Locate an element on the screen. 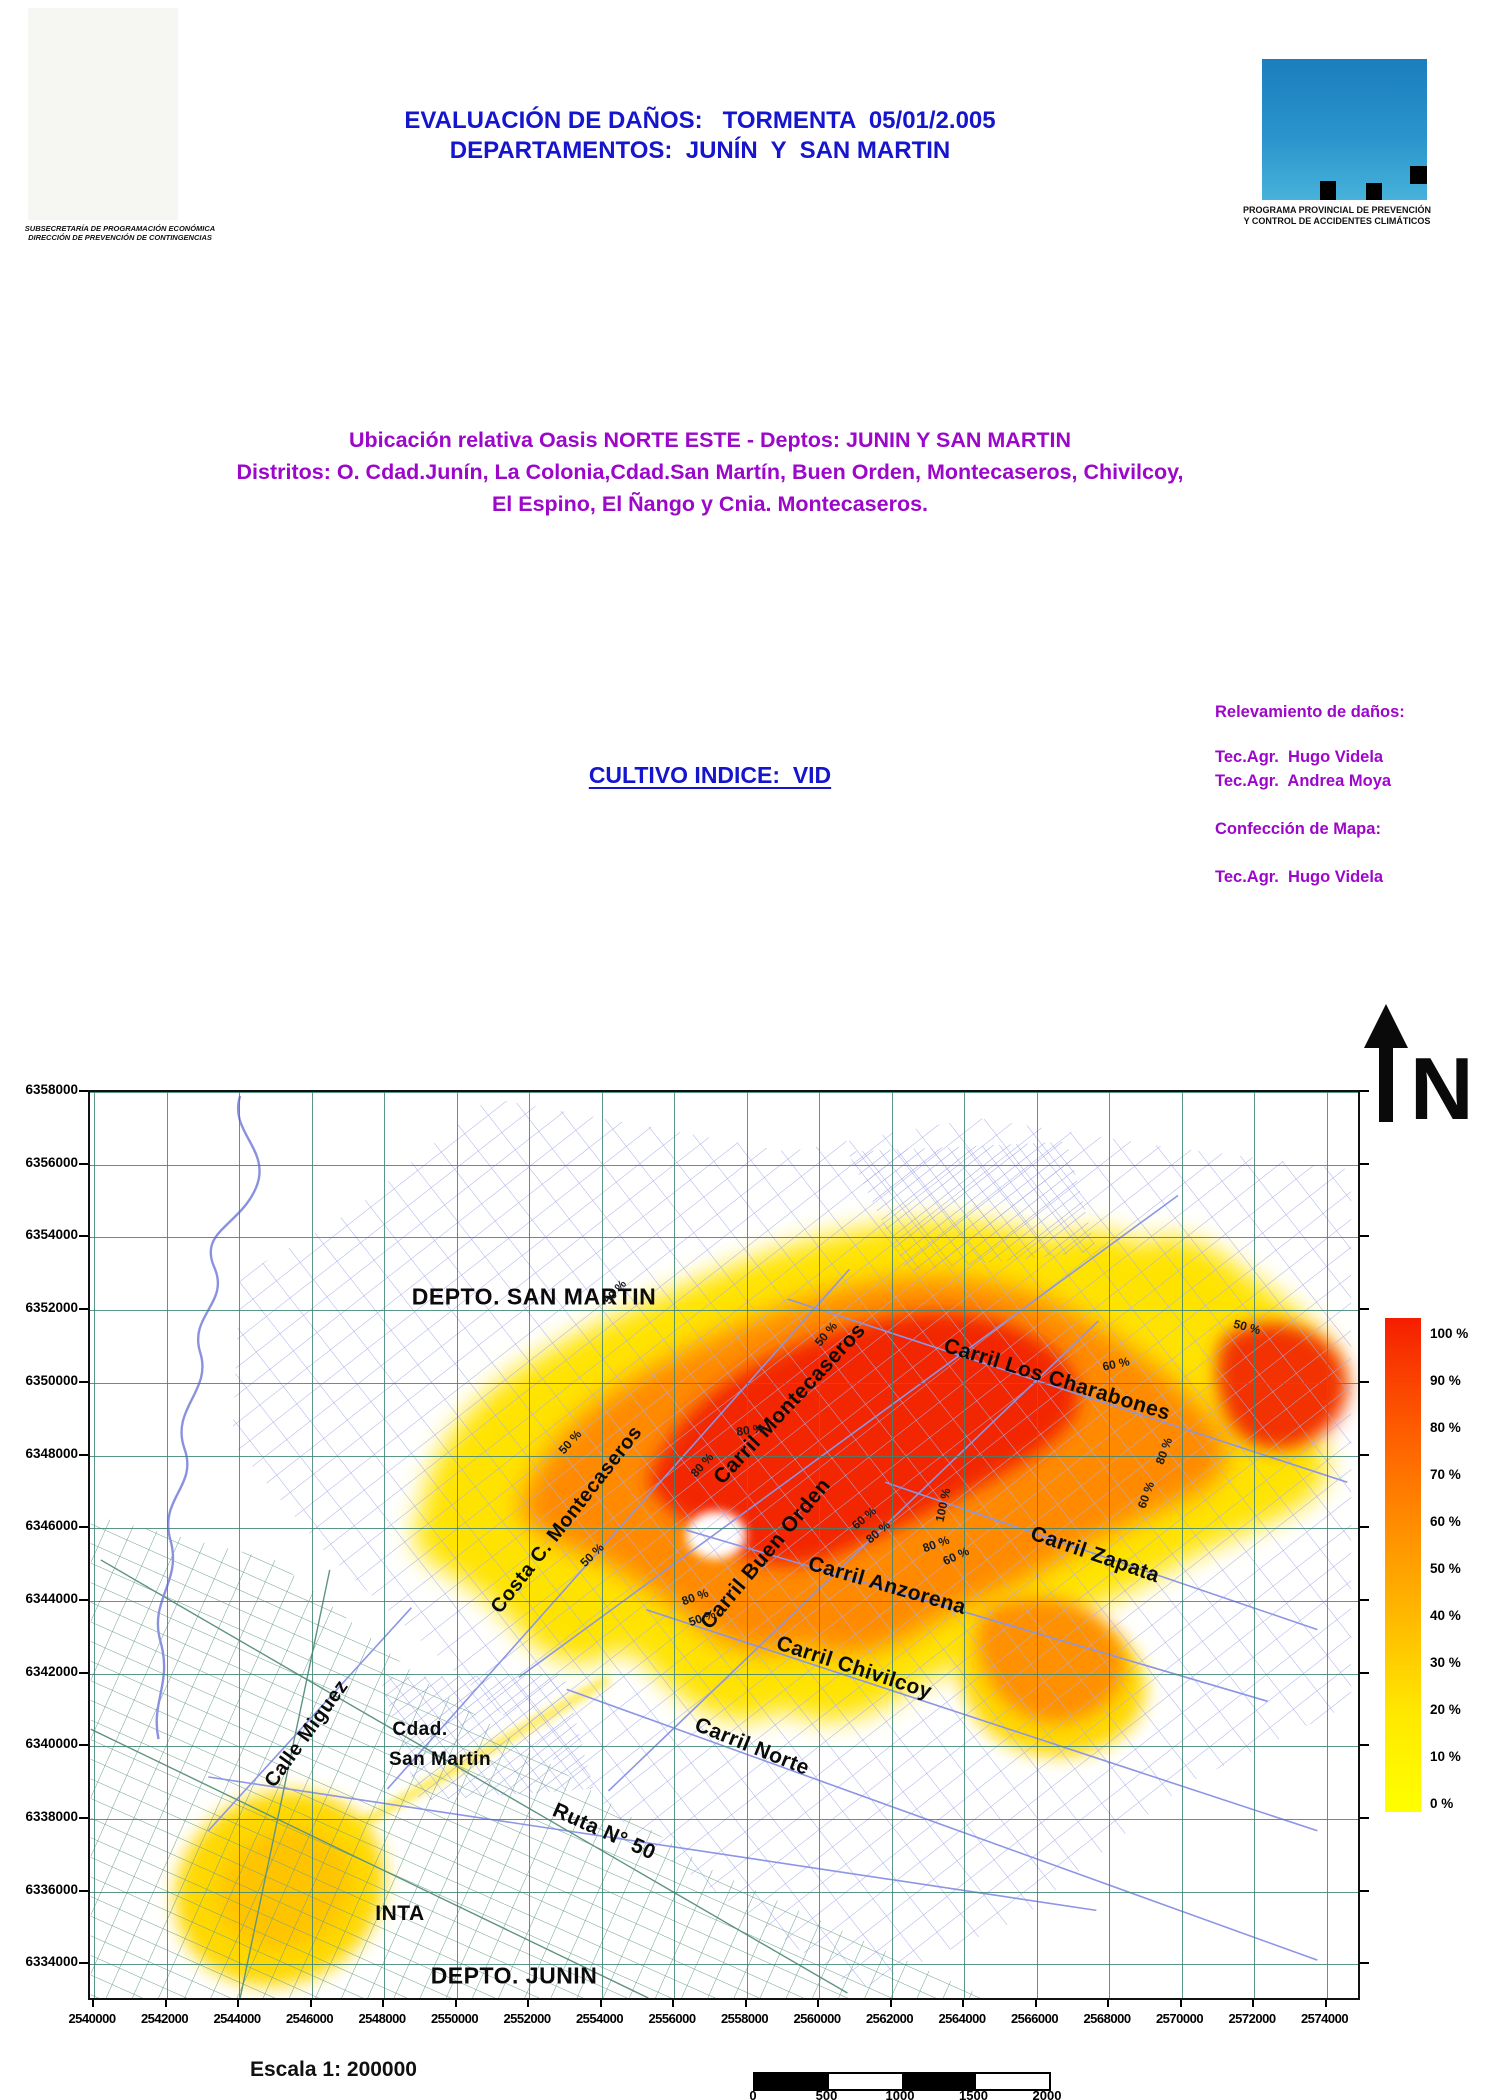 This screenshot has height=2100, width=1485. y-axis-label: 6352000 is located at coordinates (51, 1308).